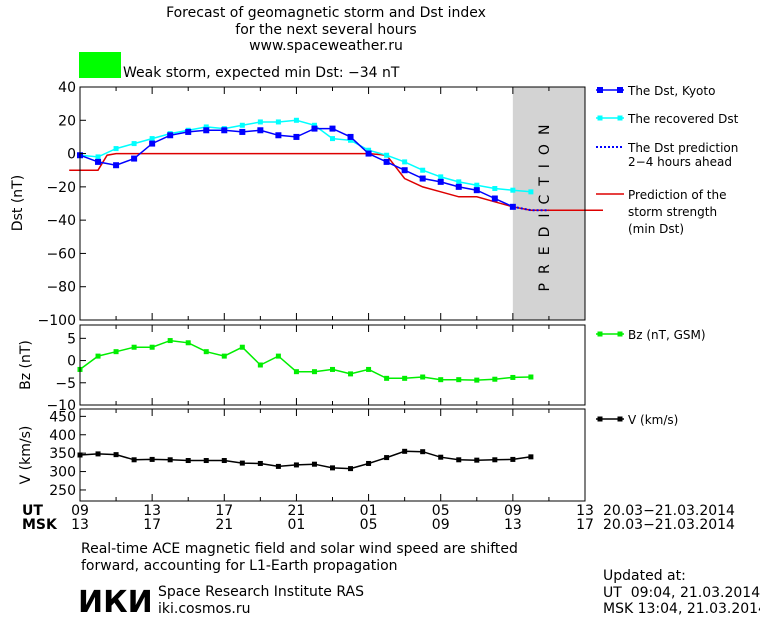  Describe the element at coordinates (332, 365) in the screenshot. I see `bz-plot-frame` at that location.